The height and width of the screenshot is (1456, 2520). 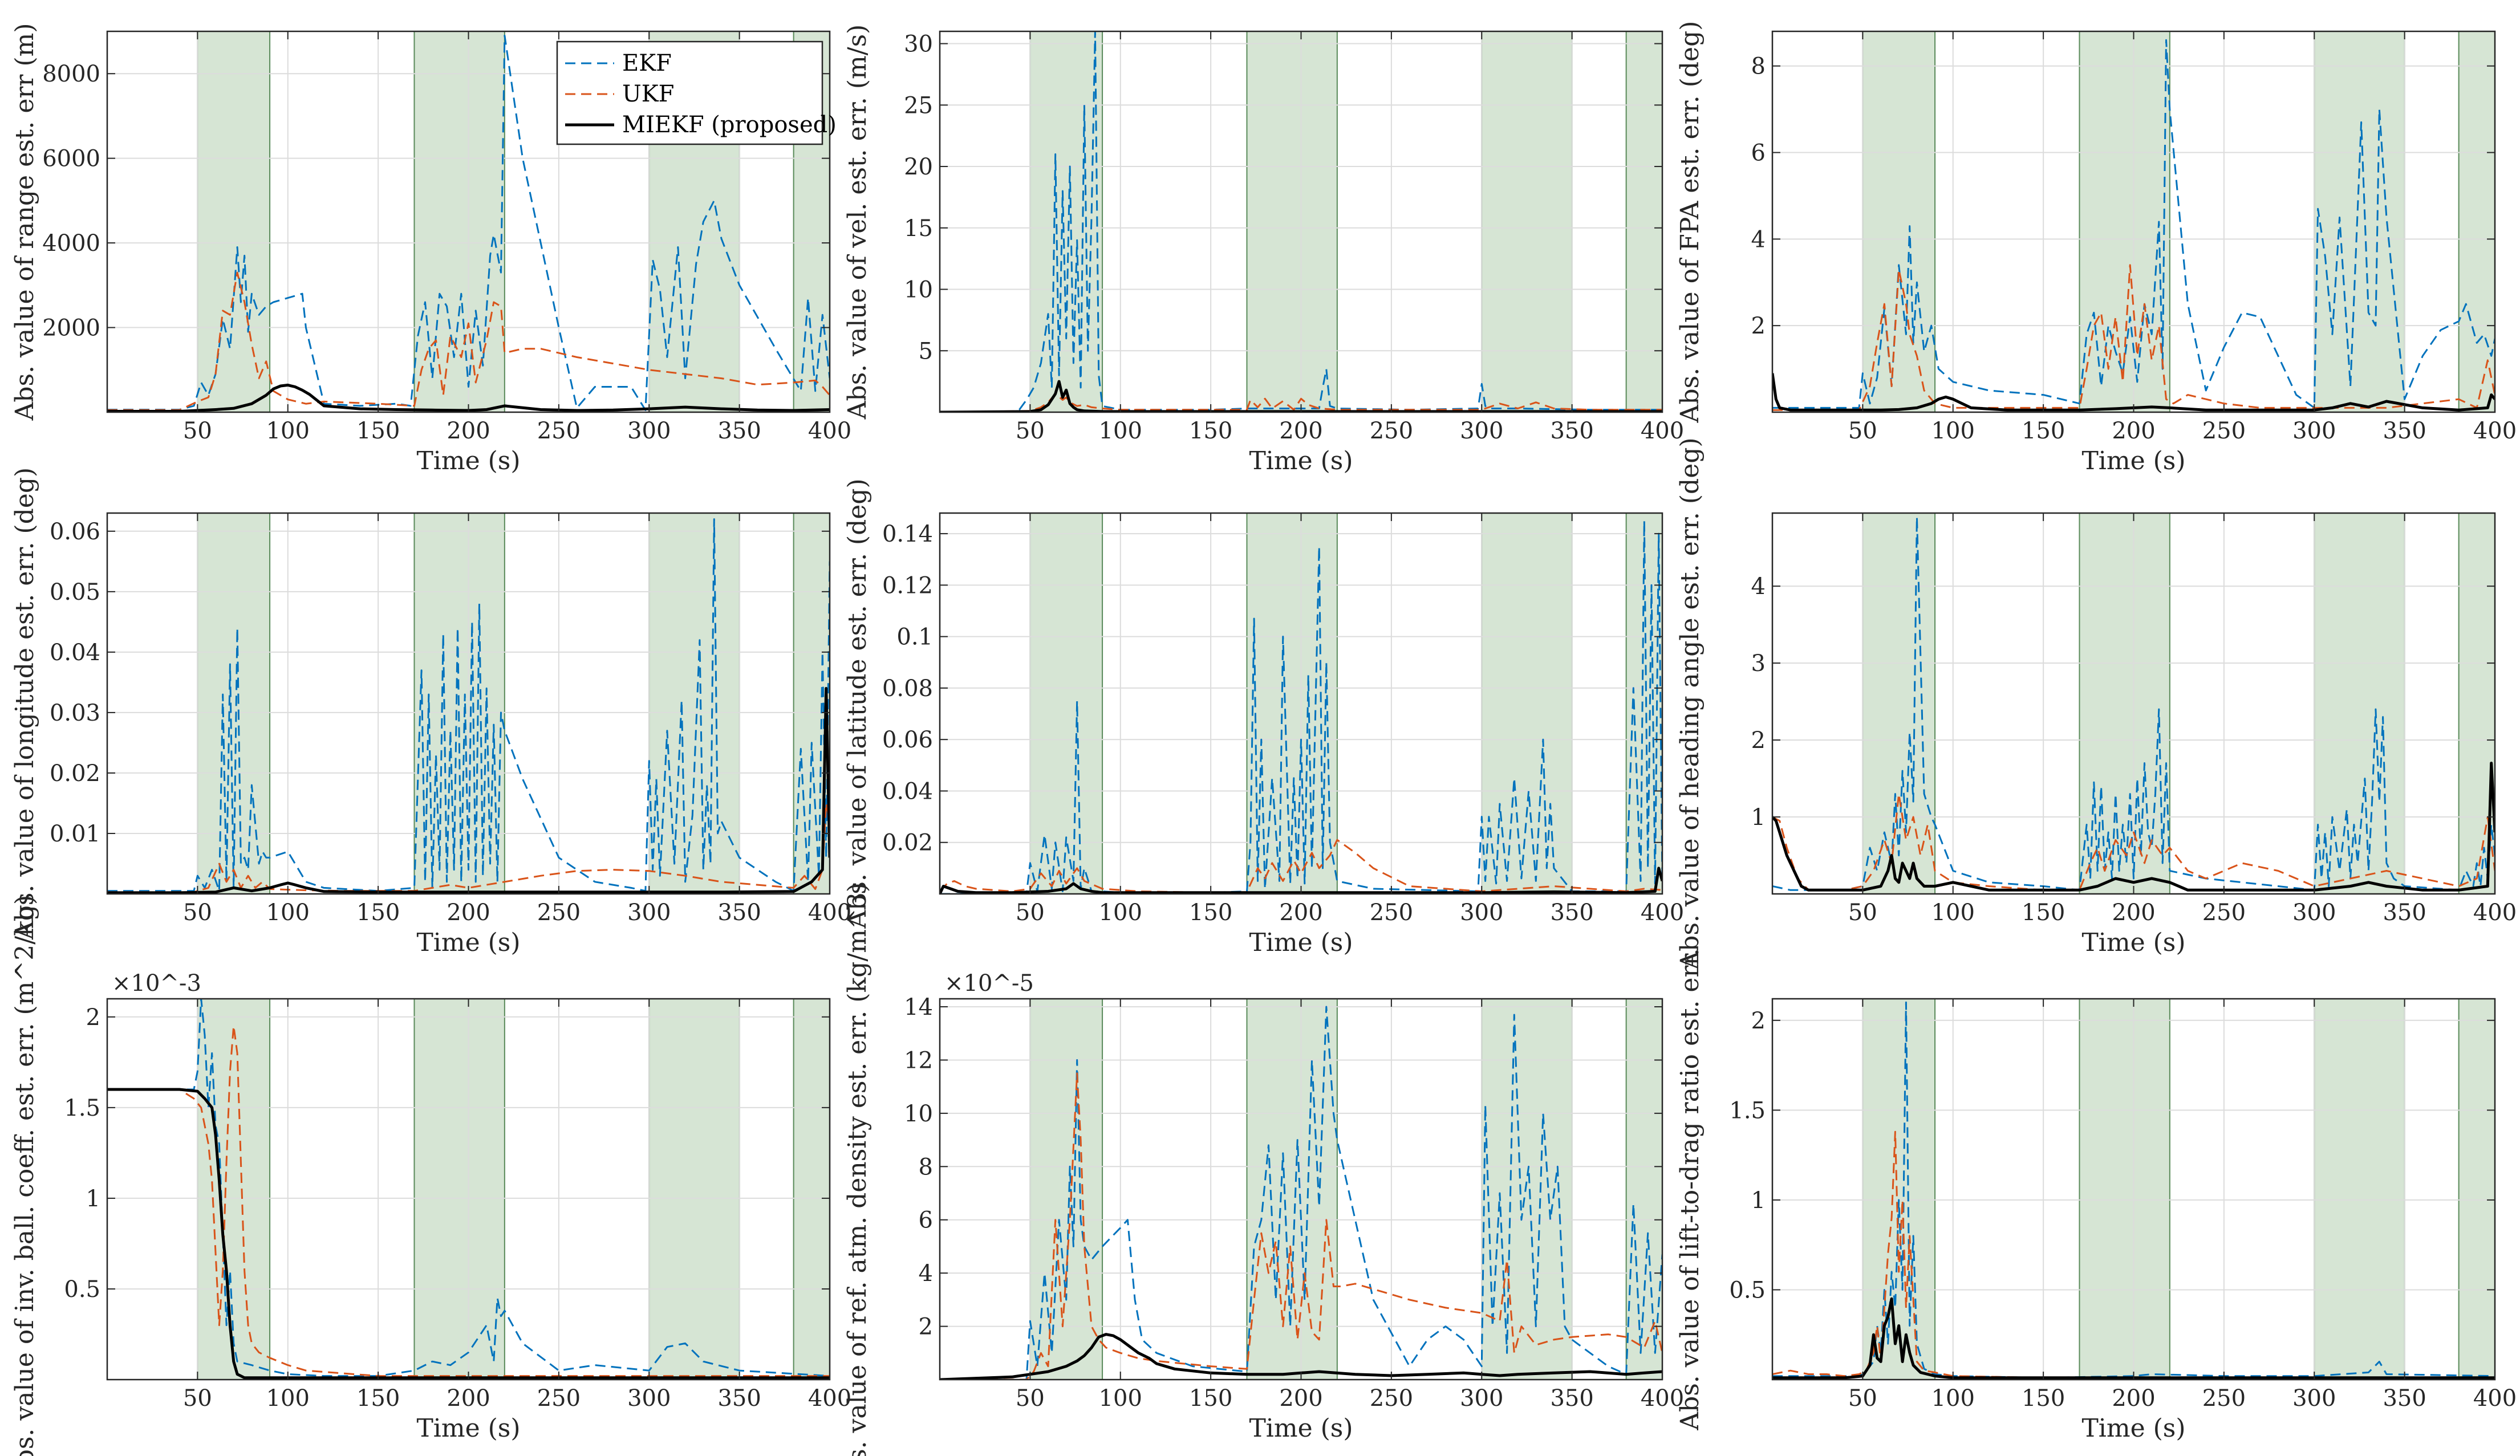 What do you see at coordinates (918, 105) in the screenshot?
I see `y-tick-label: 25` at bounding box center [918, 105].